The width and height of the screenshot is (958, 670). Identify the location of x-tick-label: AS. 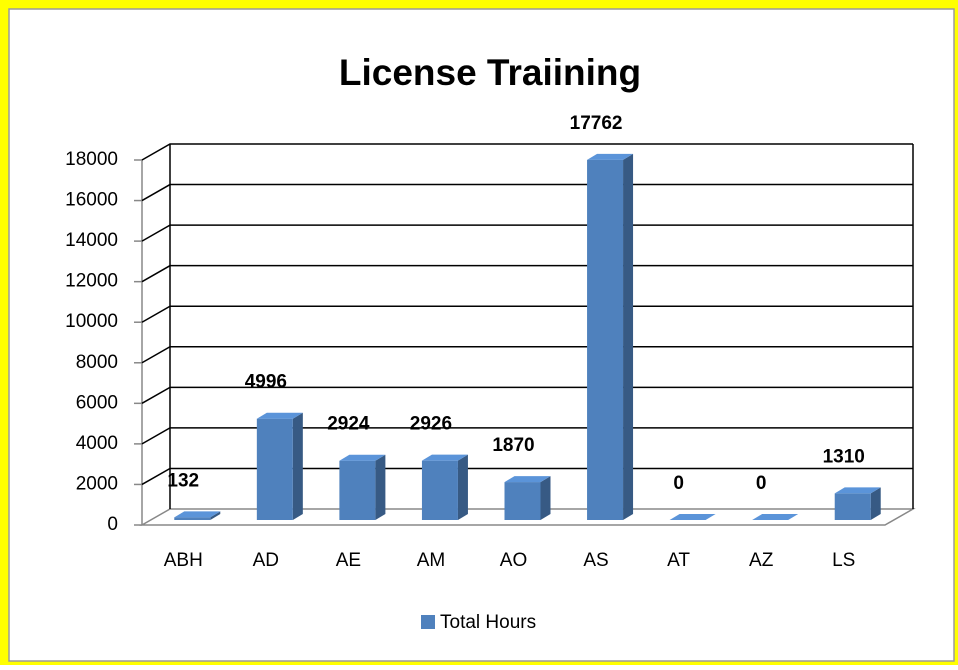
(595, 560).